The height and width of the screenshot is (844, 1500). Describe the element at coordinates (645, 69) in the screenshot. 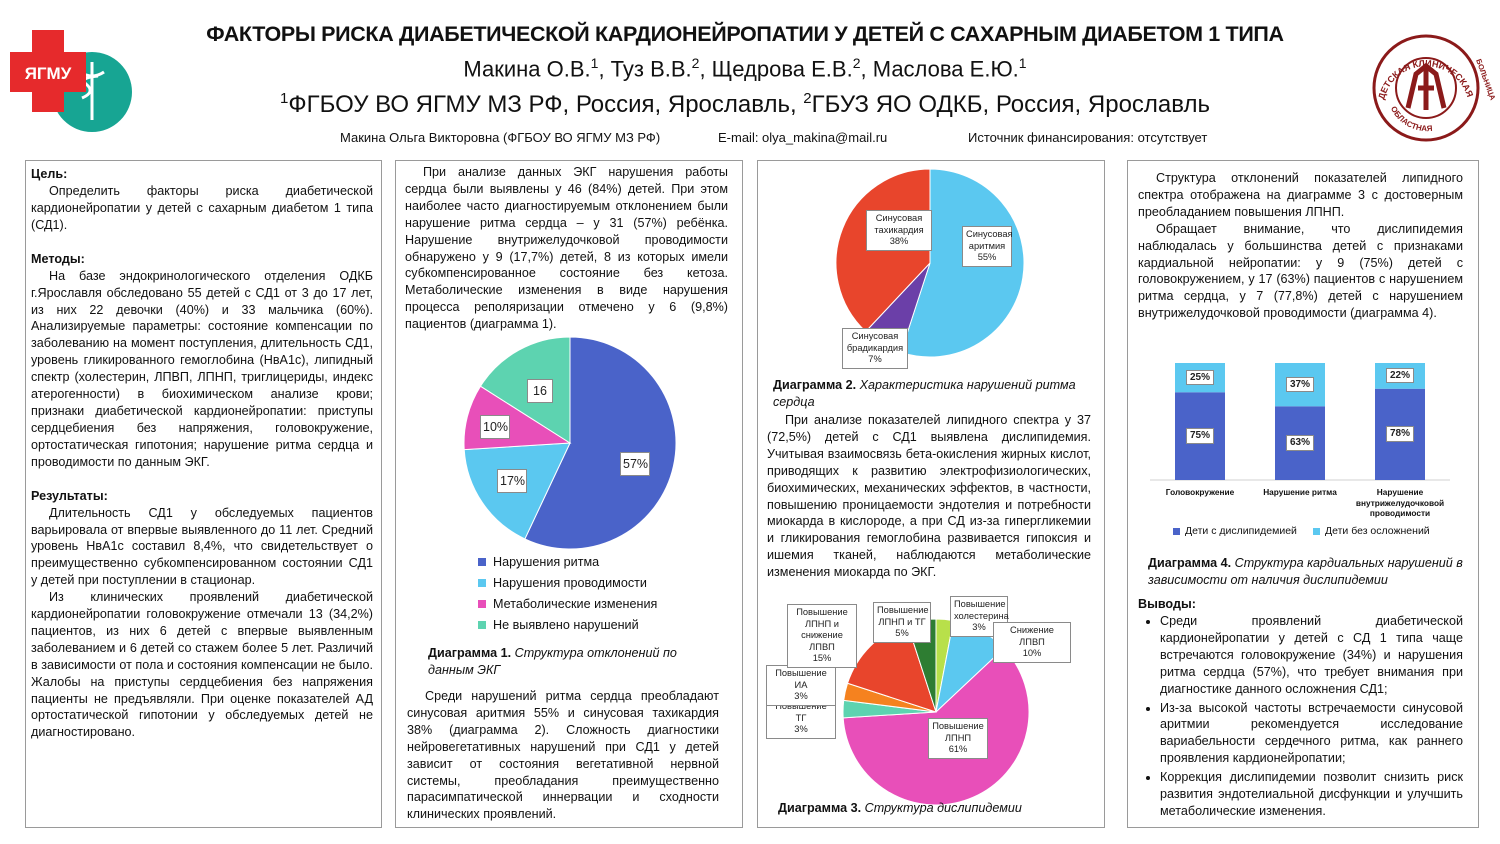

I see `author-name: , Туз В.В.` at that location.